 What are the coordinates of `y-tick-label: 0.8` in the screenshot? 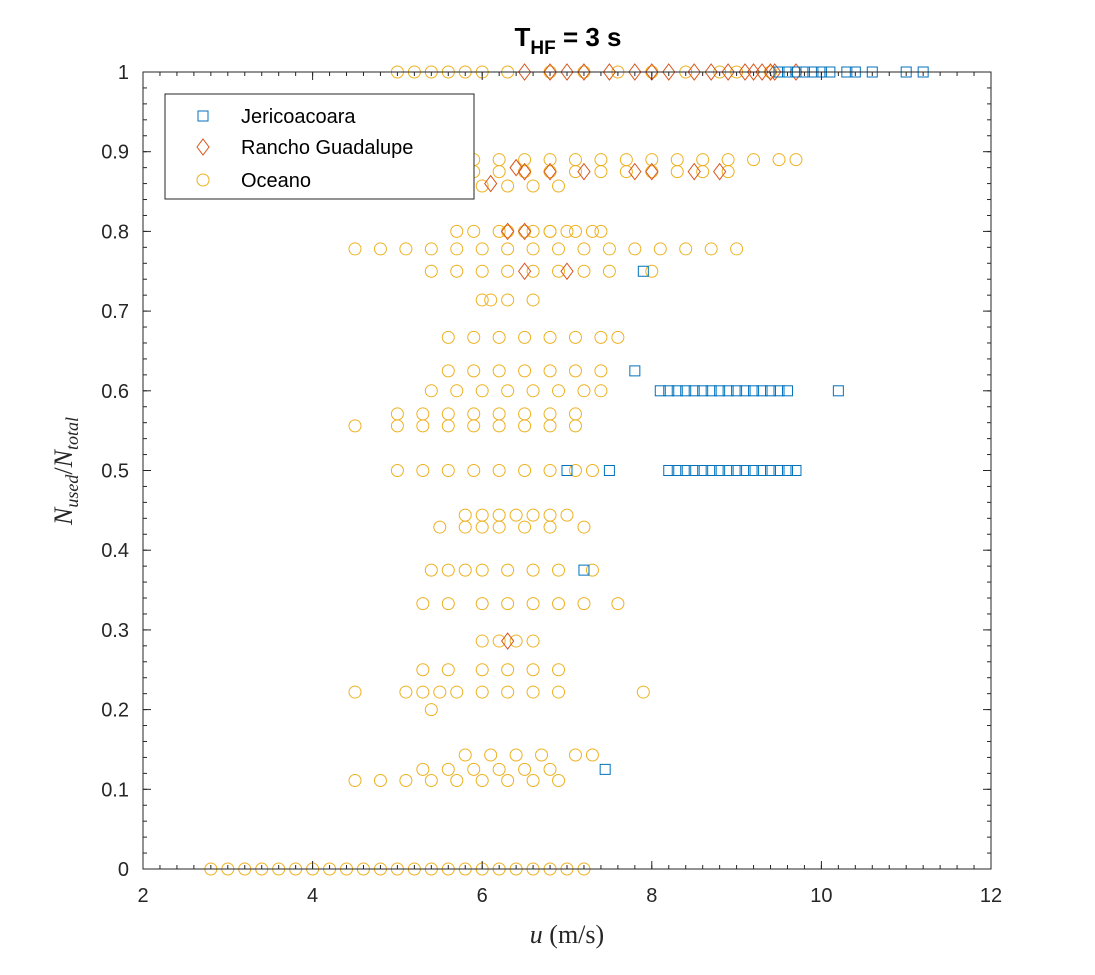 It's located at (115, 232).